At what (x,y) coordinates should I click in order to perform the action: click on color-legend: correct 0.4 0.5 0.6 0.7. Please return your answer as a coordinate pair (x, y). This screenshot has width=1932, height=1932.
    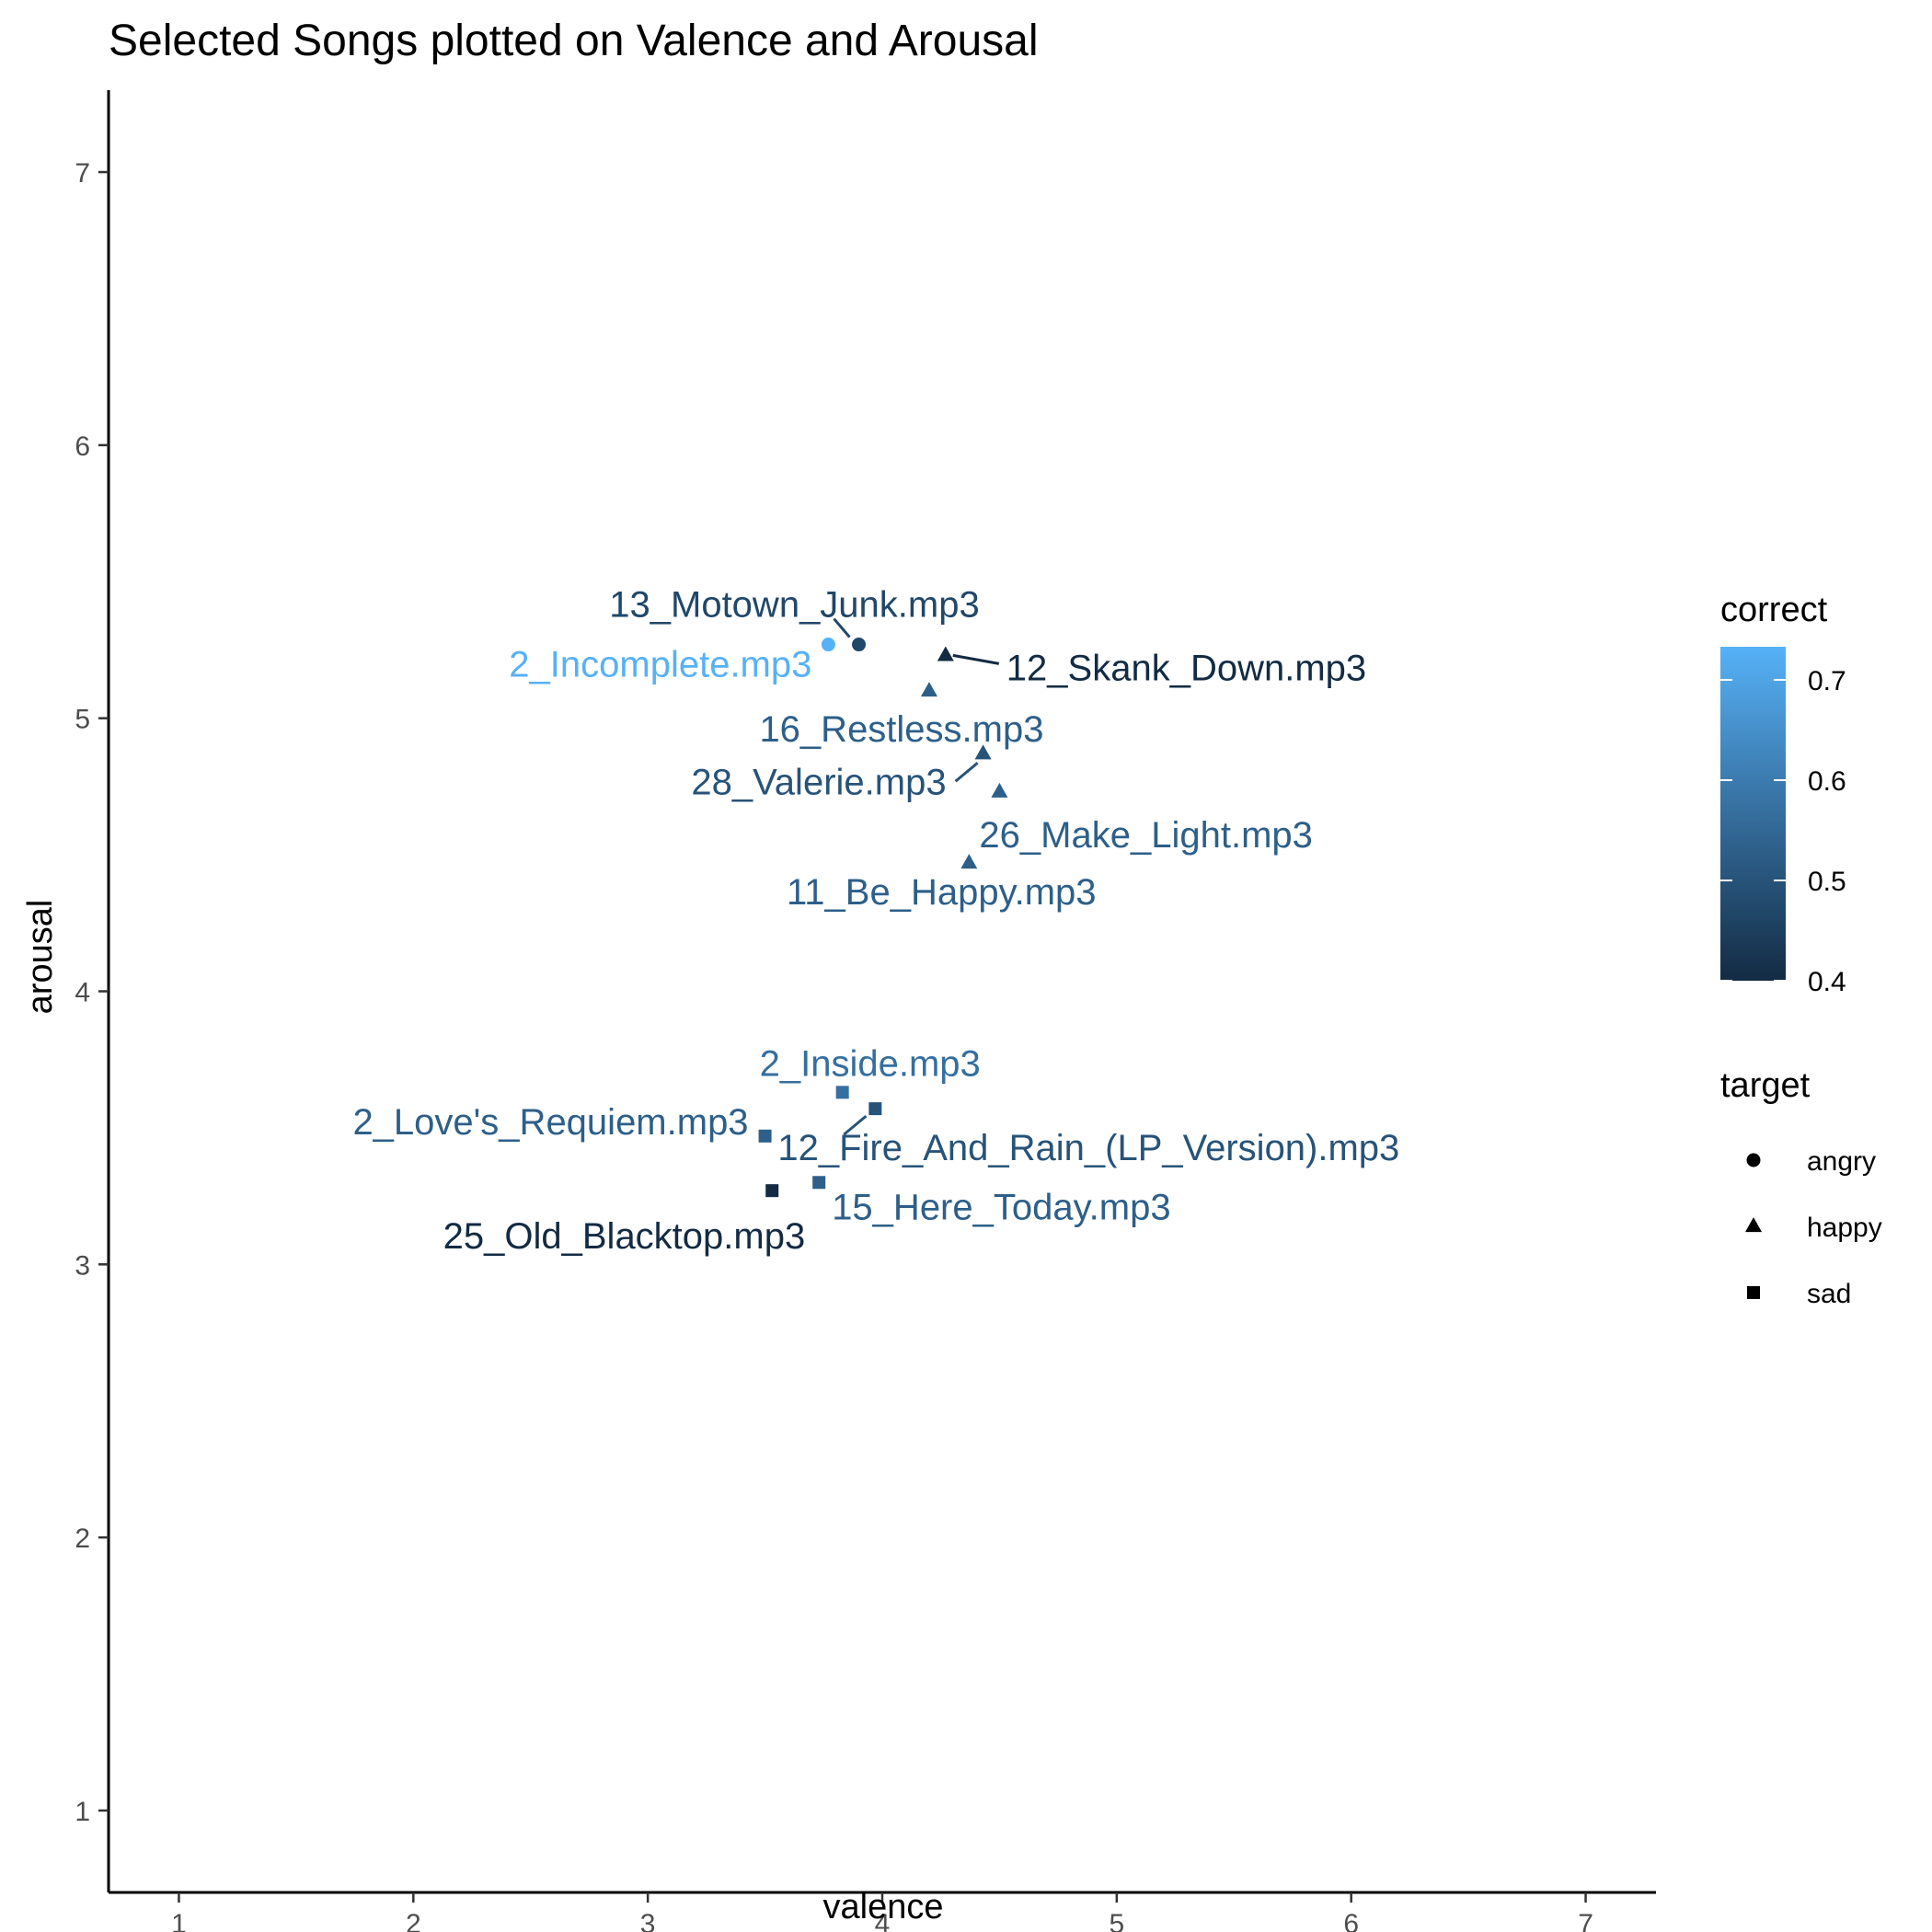
    Looking at the image, I should click on (1783, 794).